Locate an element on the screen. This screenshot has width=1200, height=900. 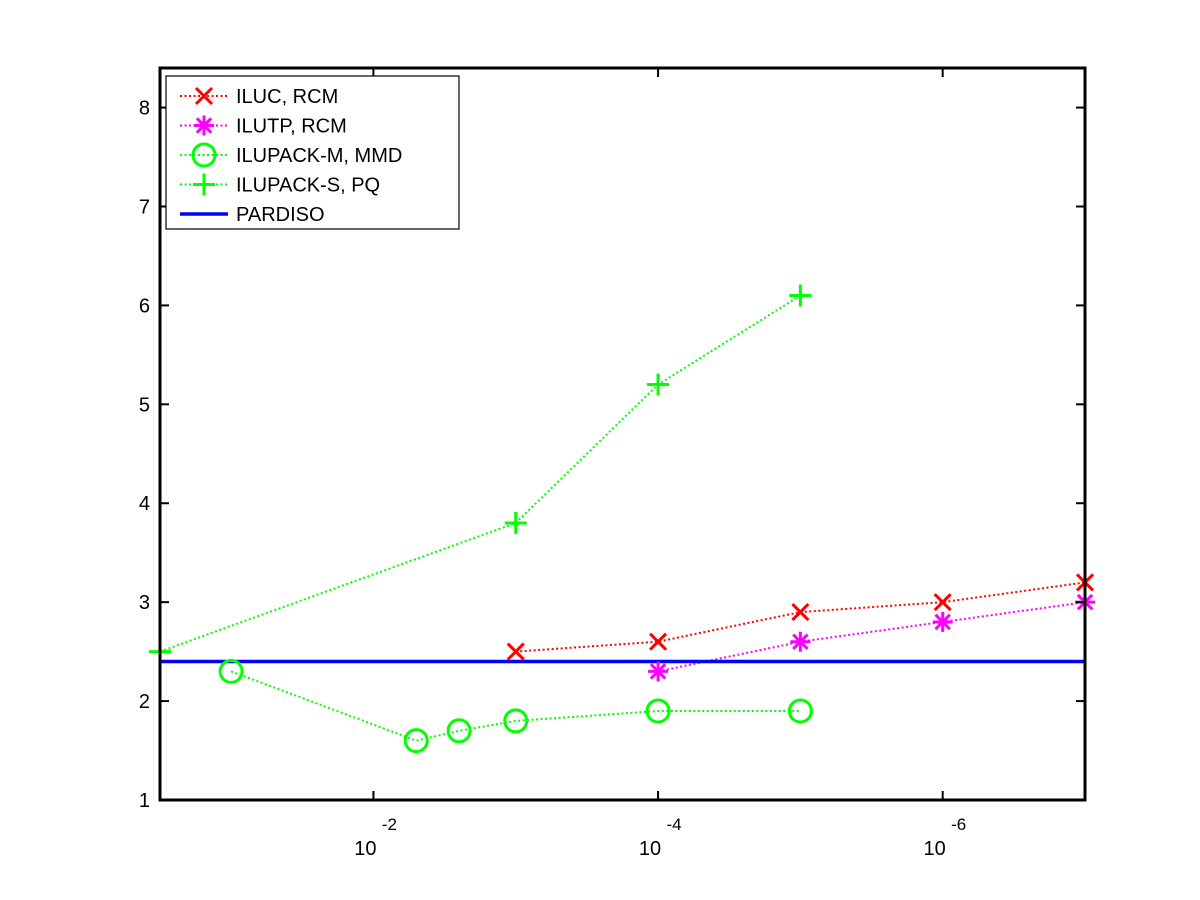
x-tick-exponent: -6 is located at coordinates (958, 824).